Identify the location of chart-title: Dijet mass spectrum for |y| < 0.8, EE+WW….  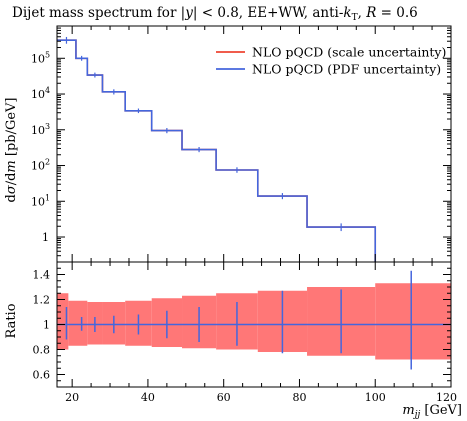
(215, 14).